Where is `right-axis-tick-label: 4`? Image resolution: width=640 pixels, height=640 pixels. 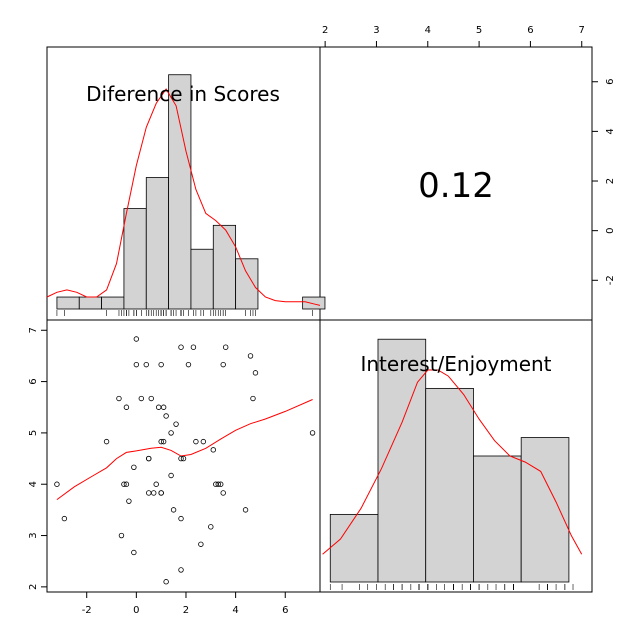 right-axis-tick-label: 4 is located at coordinates (610, 131).